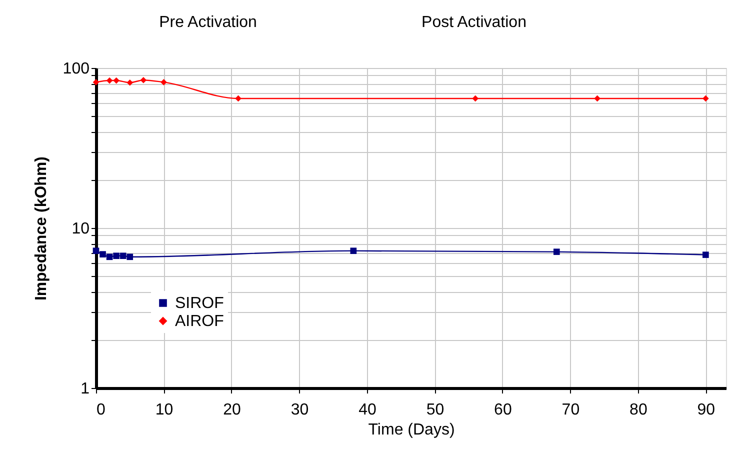 This screenshot has height=462, width=730. What do you see at coordinates (299, 410) in the screenshot?
I see `x-tick-label: 30` at bounding box center [299, 410].